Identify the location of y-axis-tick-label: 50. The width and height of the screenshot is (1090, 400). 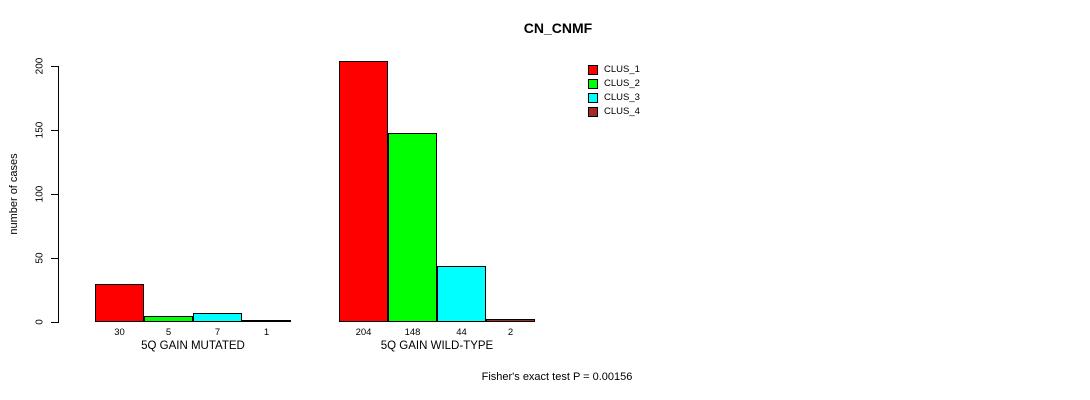
(40, 258).